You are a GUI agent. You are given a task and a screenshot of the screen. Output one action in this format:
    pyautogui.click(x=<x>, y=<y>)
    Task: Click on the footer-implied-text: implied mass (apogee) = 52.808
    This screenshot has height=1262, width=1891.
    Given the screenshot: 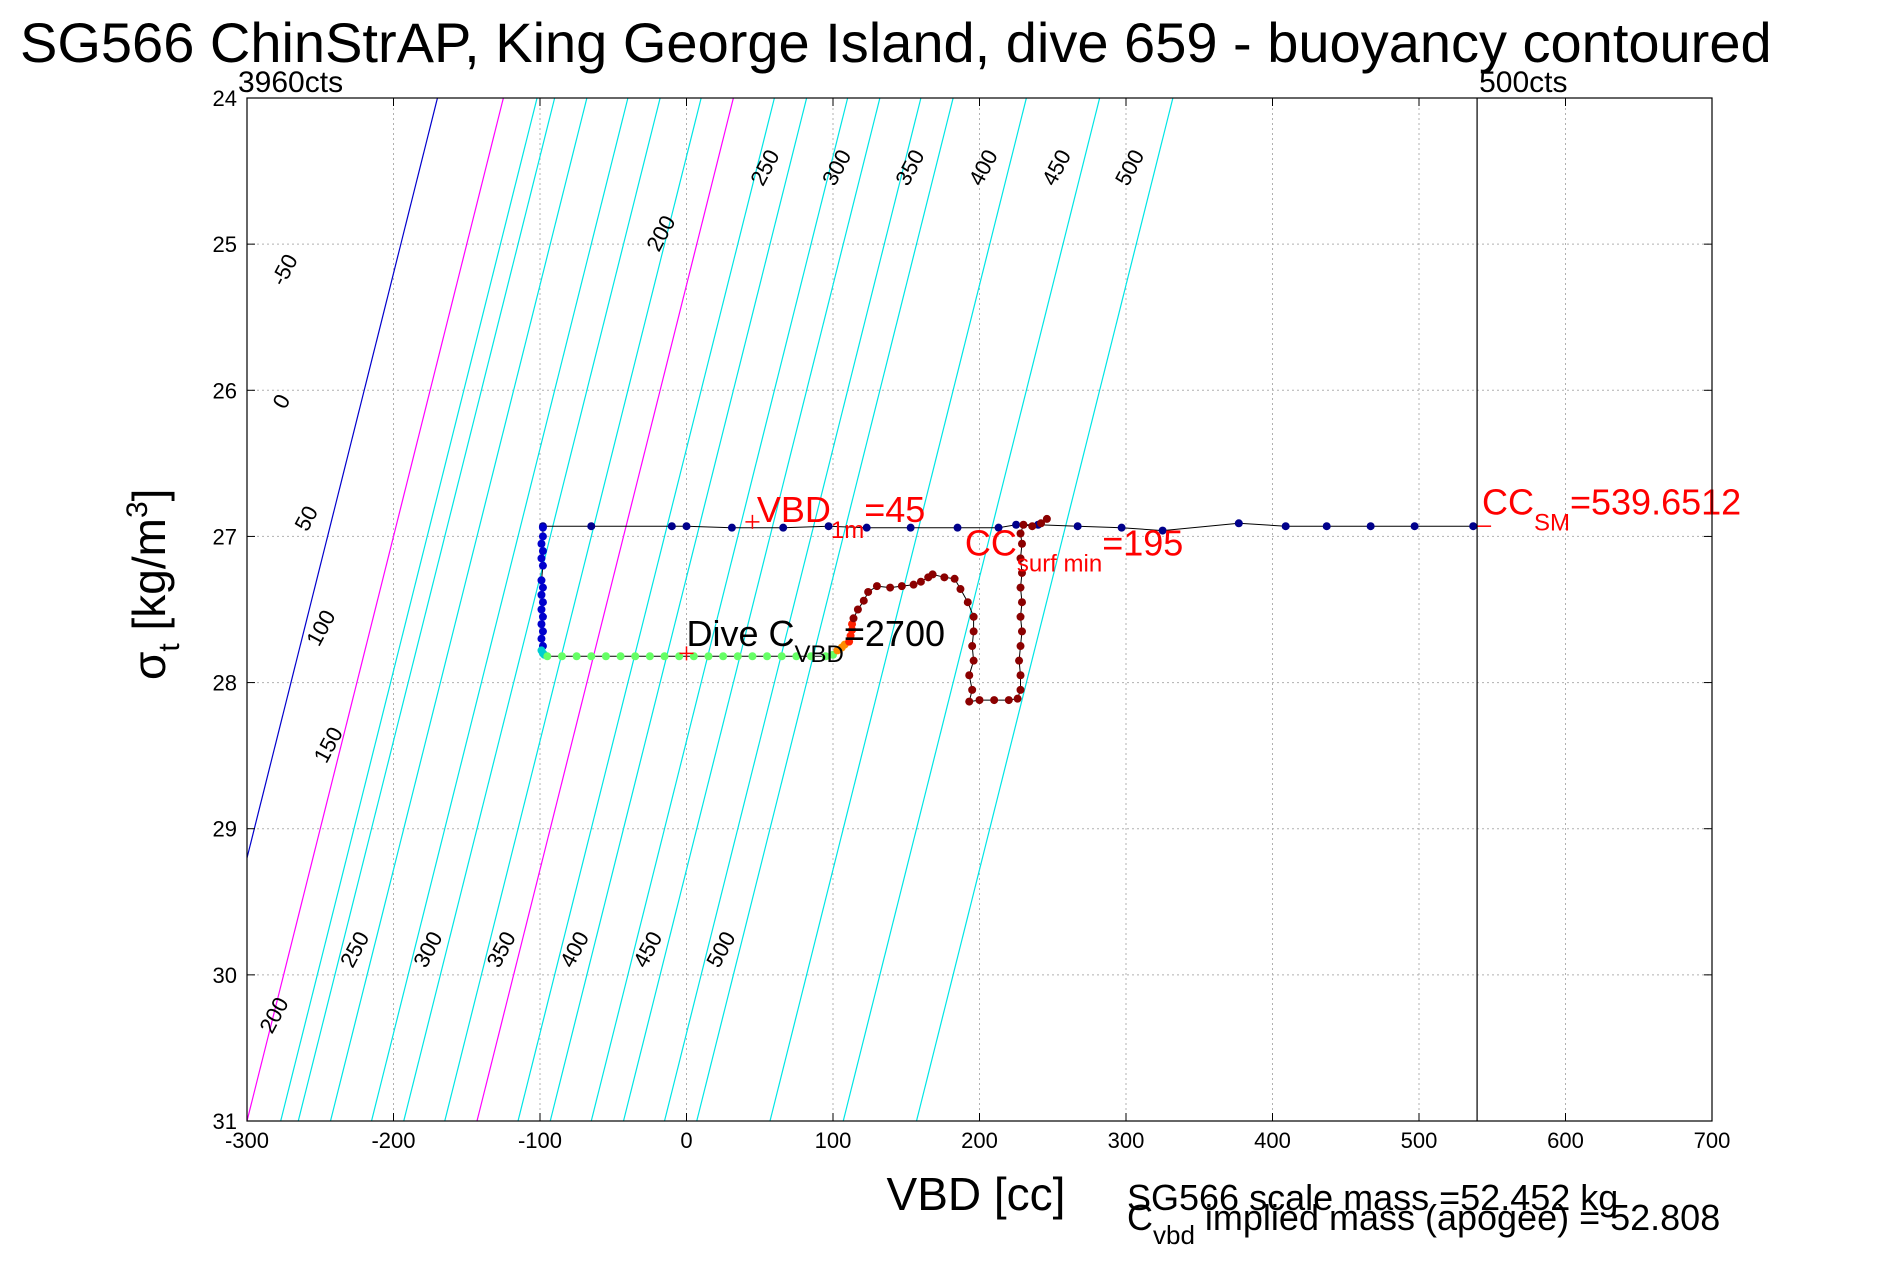 What is the action you would take?
    pyautogui.click(x=1457, y=1217)
    